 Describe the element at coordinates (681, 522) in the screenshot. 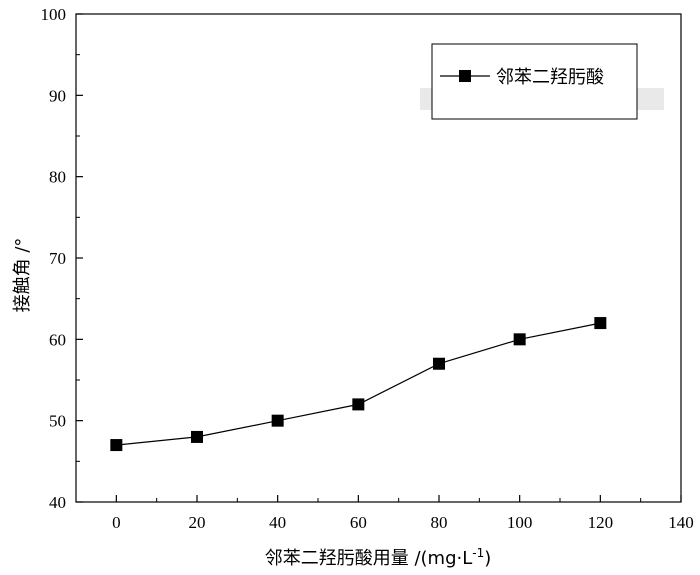

I see `x-tick-label: 140` at that location.